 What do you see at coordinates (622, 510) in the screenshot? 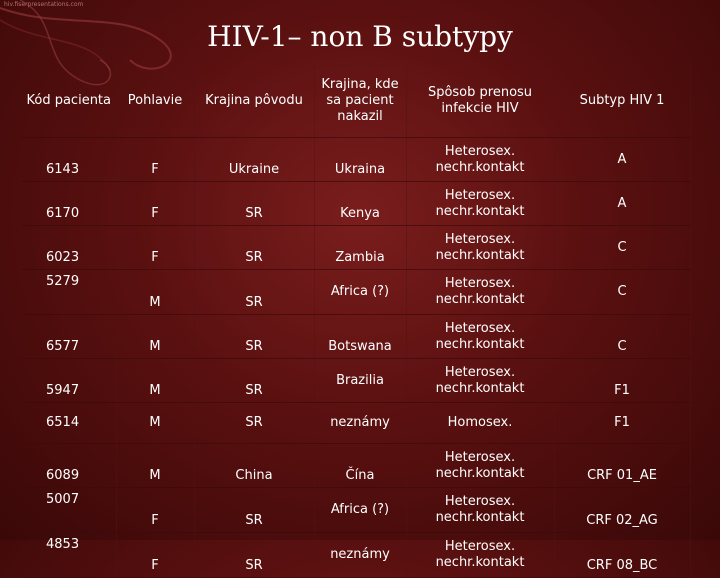
I see `subtype-cell: CRF 02_AG` at bounding box center [622, 510].